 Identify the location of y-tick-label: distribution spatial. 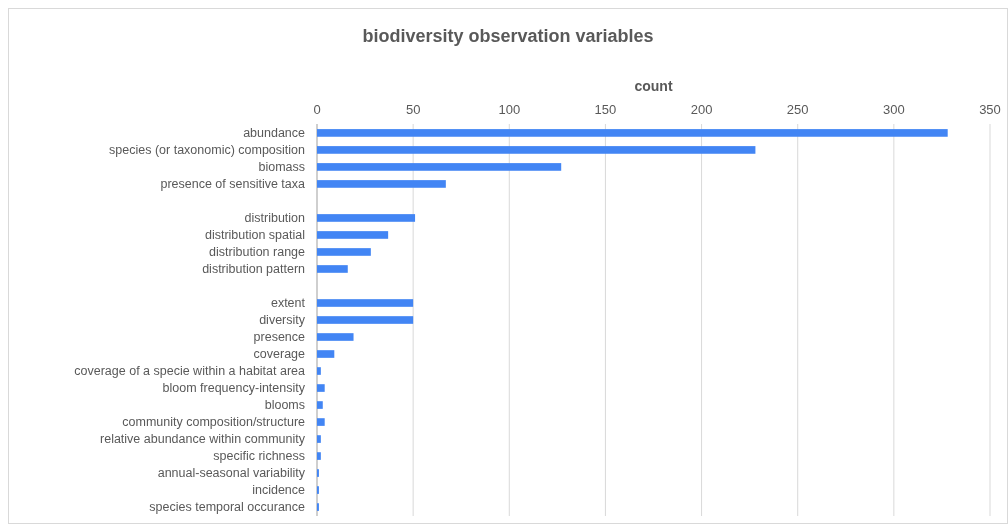
(254, 235).